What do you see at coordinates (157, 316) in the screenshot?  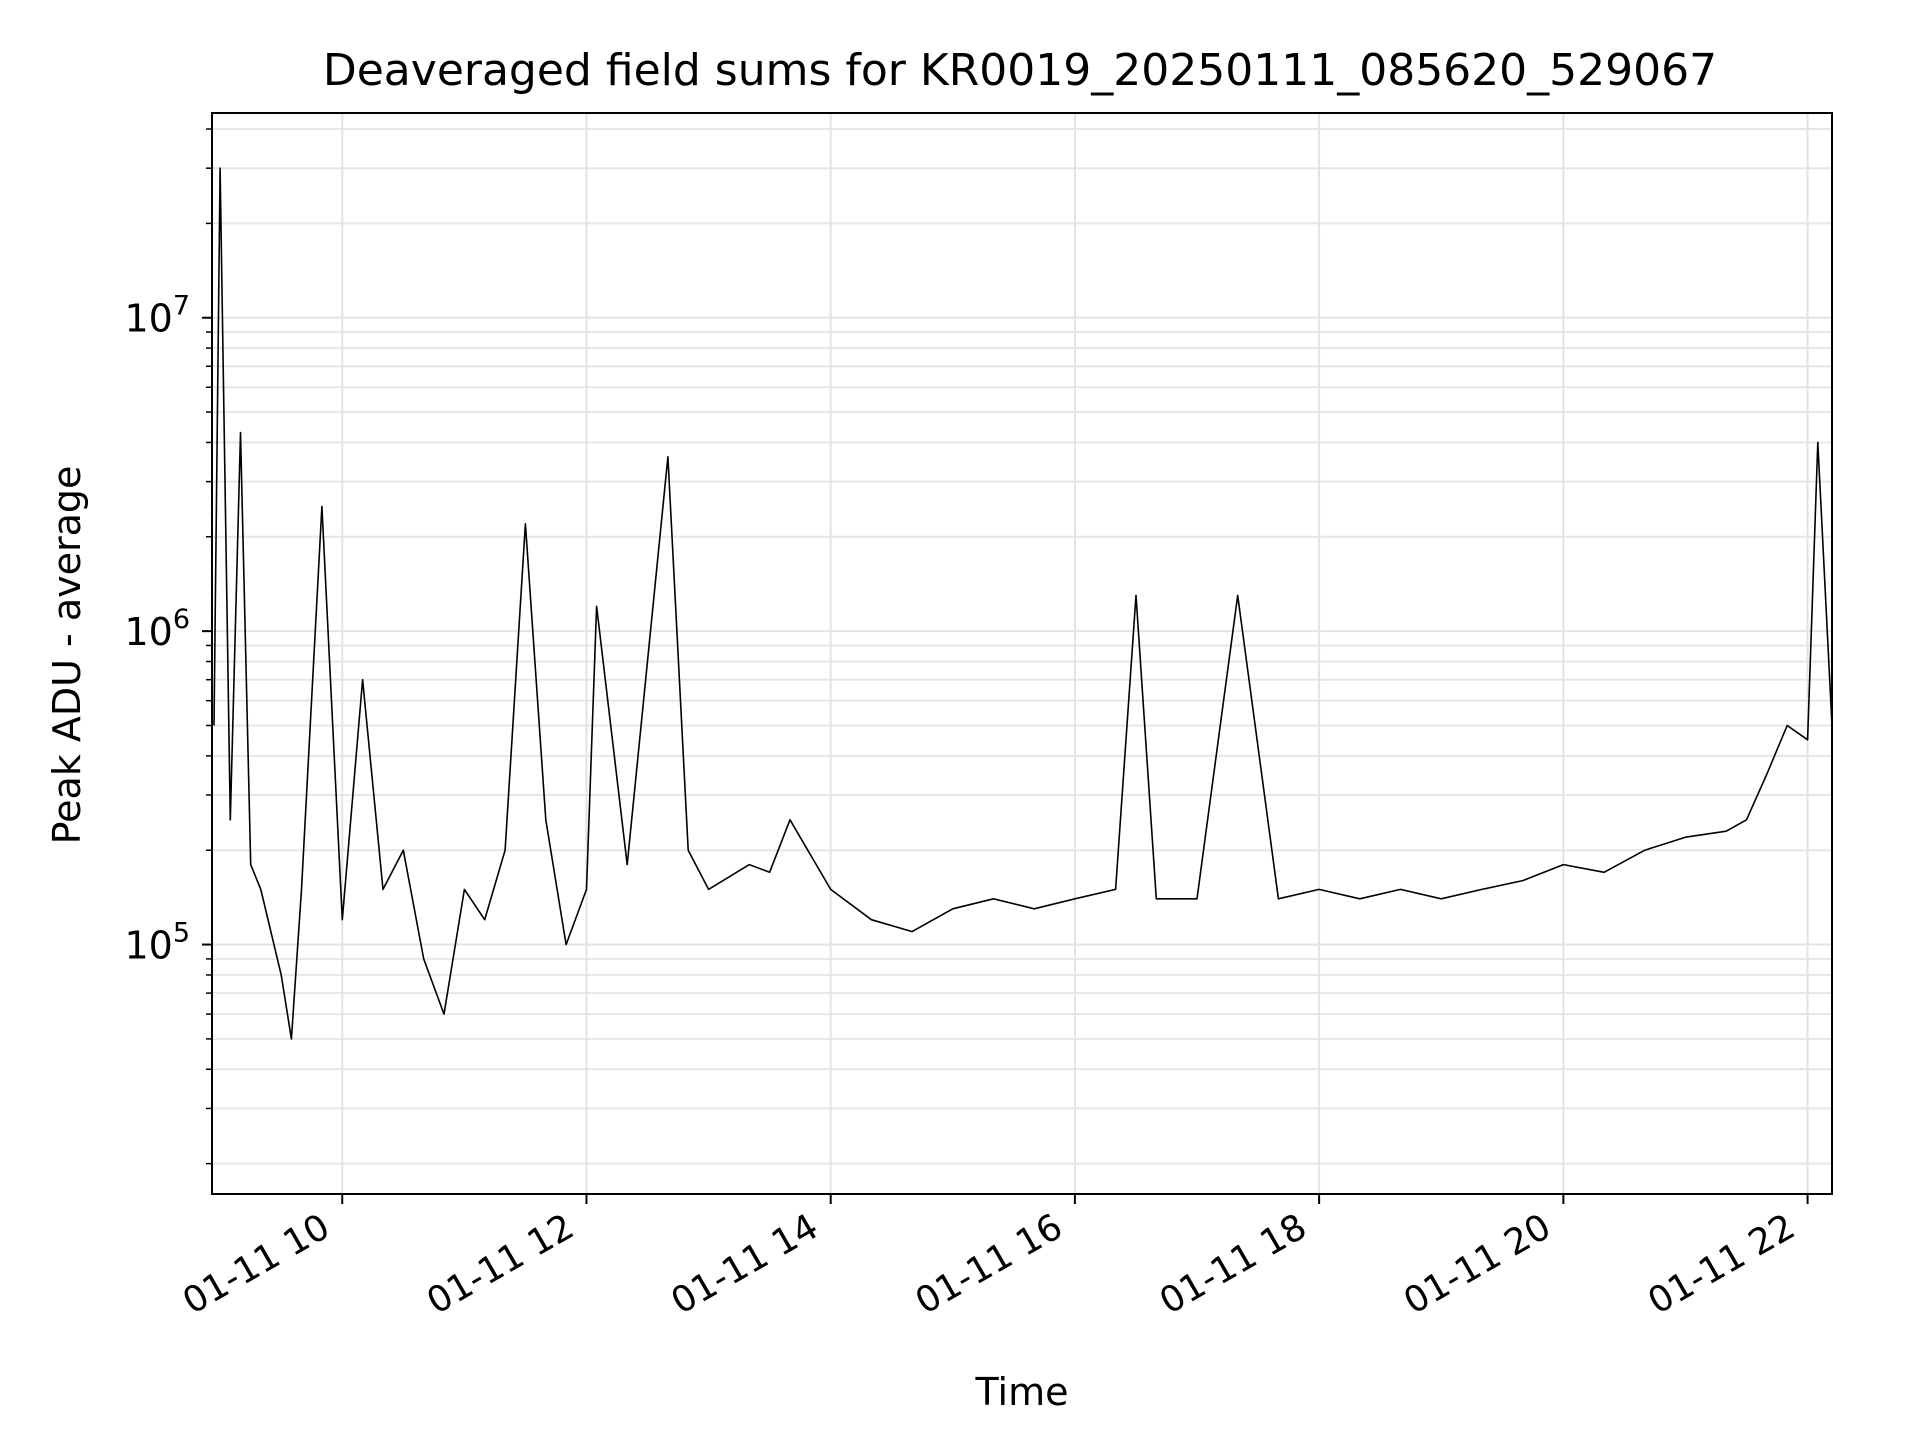 I see `y-tick-label: 107` at bounding box center [157, 316].